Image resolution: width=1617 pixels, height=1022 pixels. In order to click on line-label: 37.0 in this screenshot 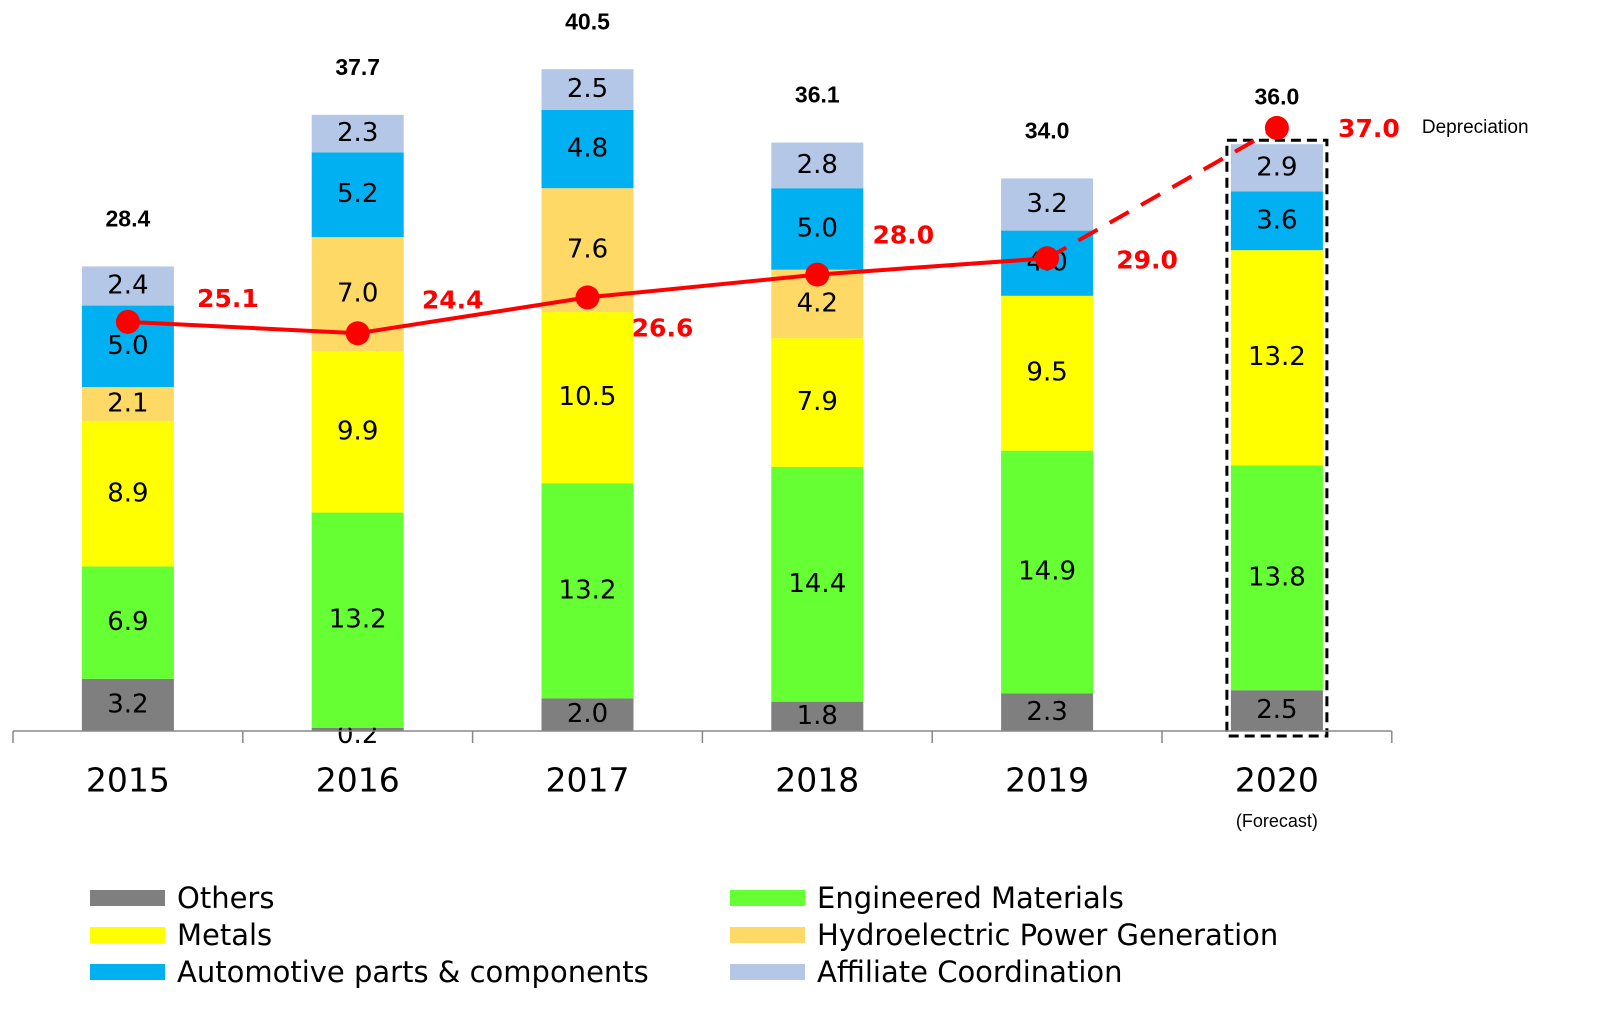, I will do `click(1369, 128)`.